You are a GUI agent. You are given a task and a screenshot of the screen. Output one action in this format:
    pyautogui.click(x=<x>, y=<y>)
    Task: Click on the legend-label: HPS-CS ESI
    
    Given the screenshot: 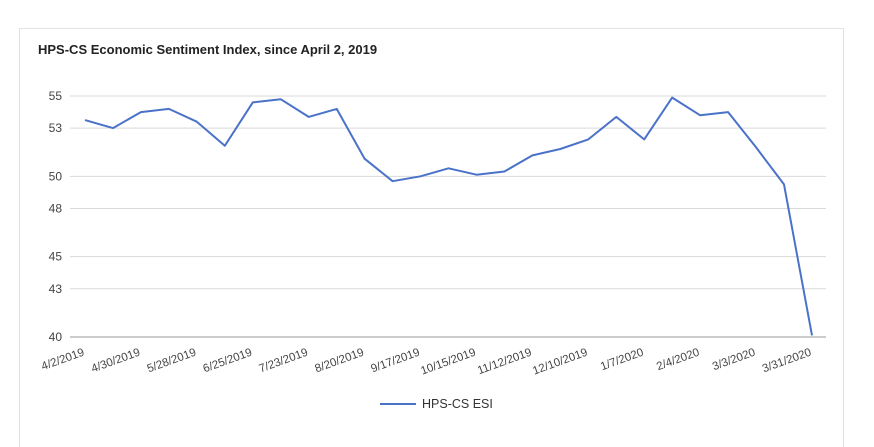 What is the action you would take?
    pyautogui.click(x=457, y=404)
    